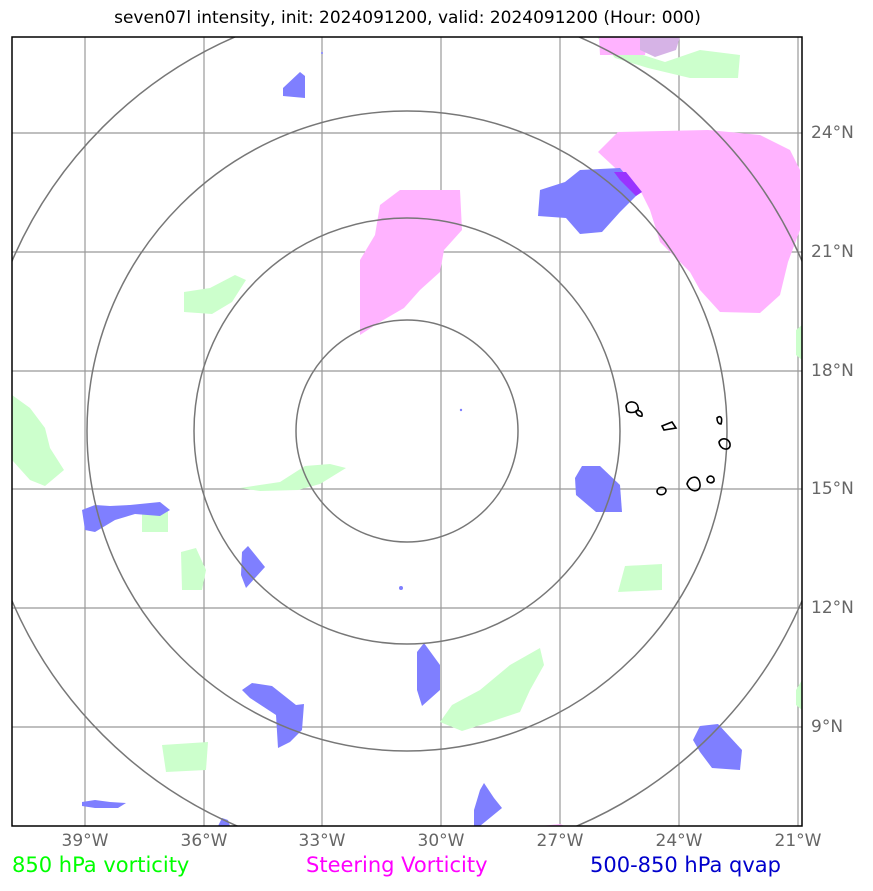 This screenshot has width=873, height=891. I want to click on lon-label-24w: 24°W, so click(679, 841).